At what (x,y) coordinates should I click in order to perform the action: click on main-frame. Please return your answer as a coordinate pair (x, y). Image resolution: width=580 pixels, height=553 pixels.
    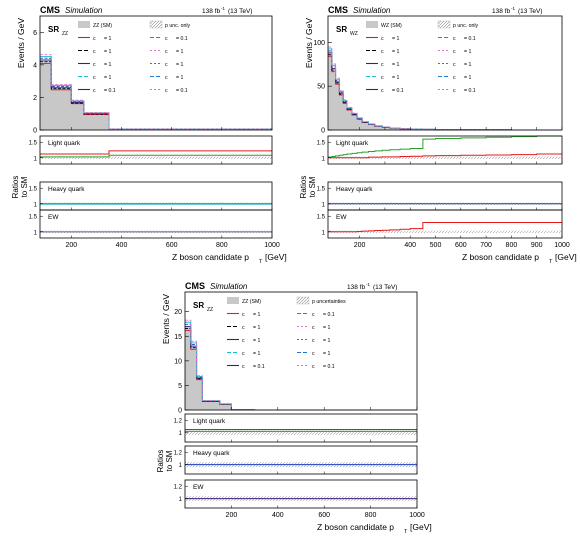
    Looking at the image, I should click on (301, 351).